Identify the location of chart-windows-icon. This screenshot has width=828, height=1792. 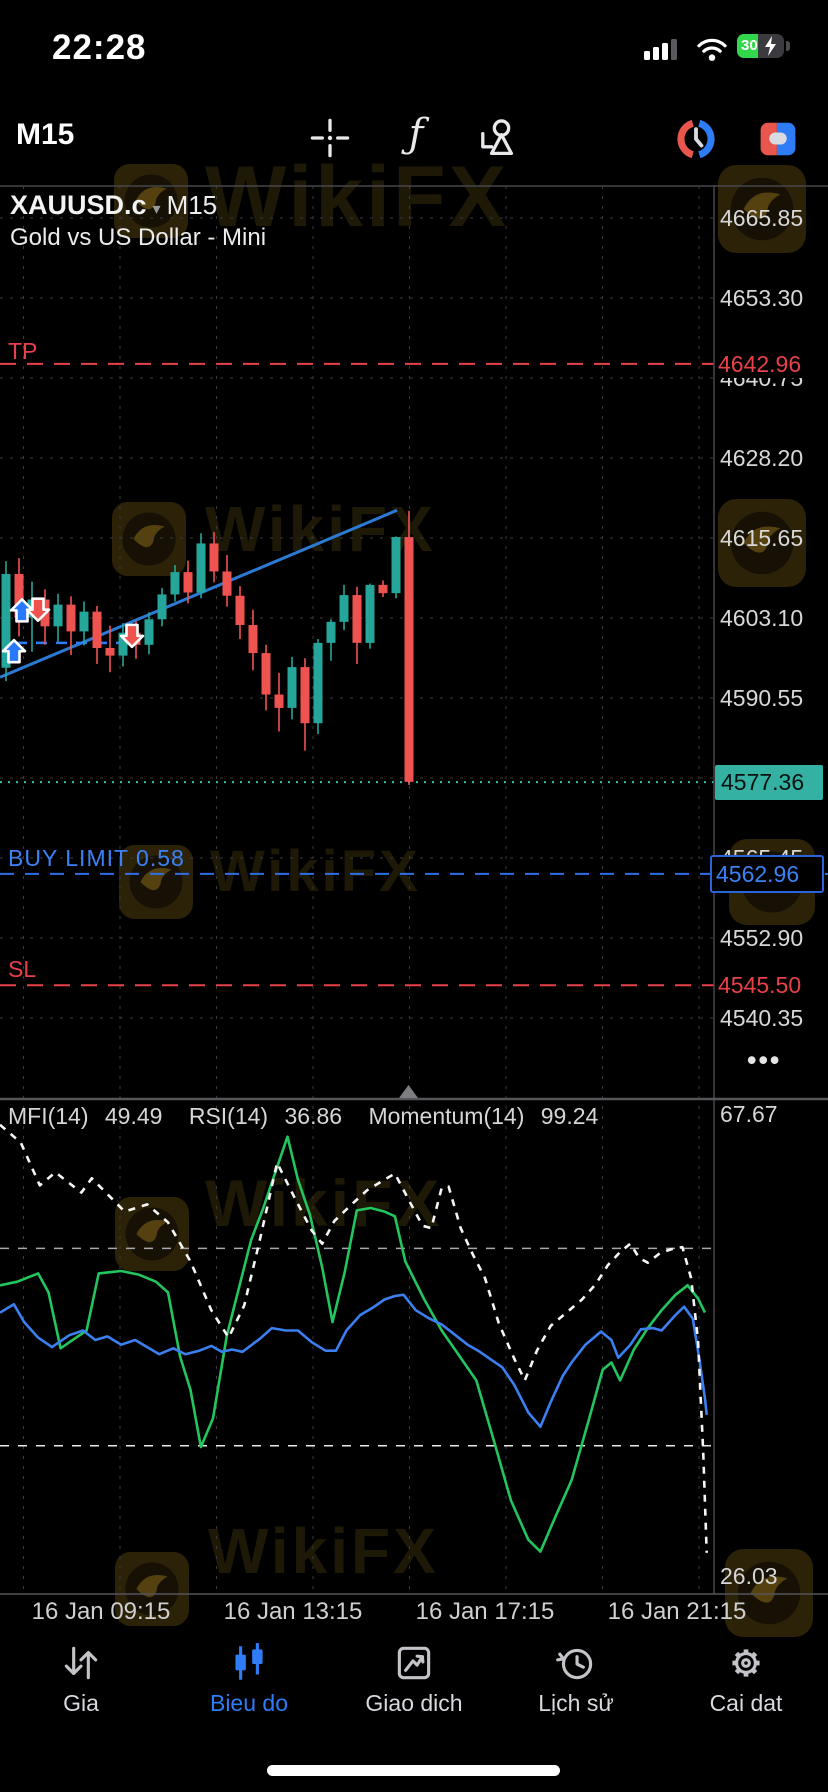
(778, 139).